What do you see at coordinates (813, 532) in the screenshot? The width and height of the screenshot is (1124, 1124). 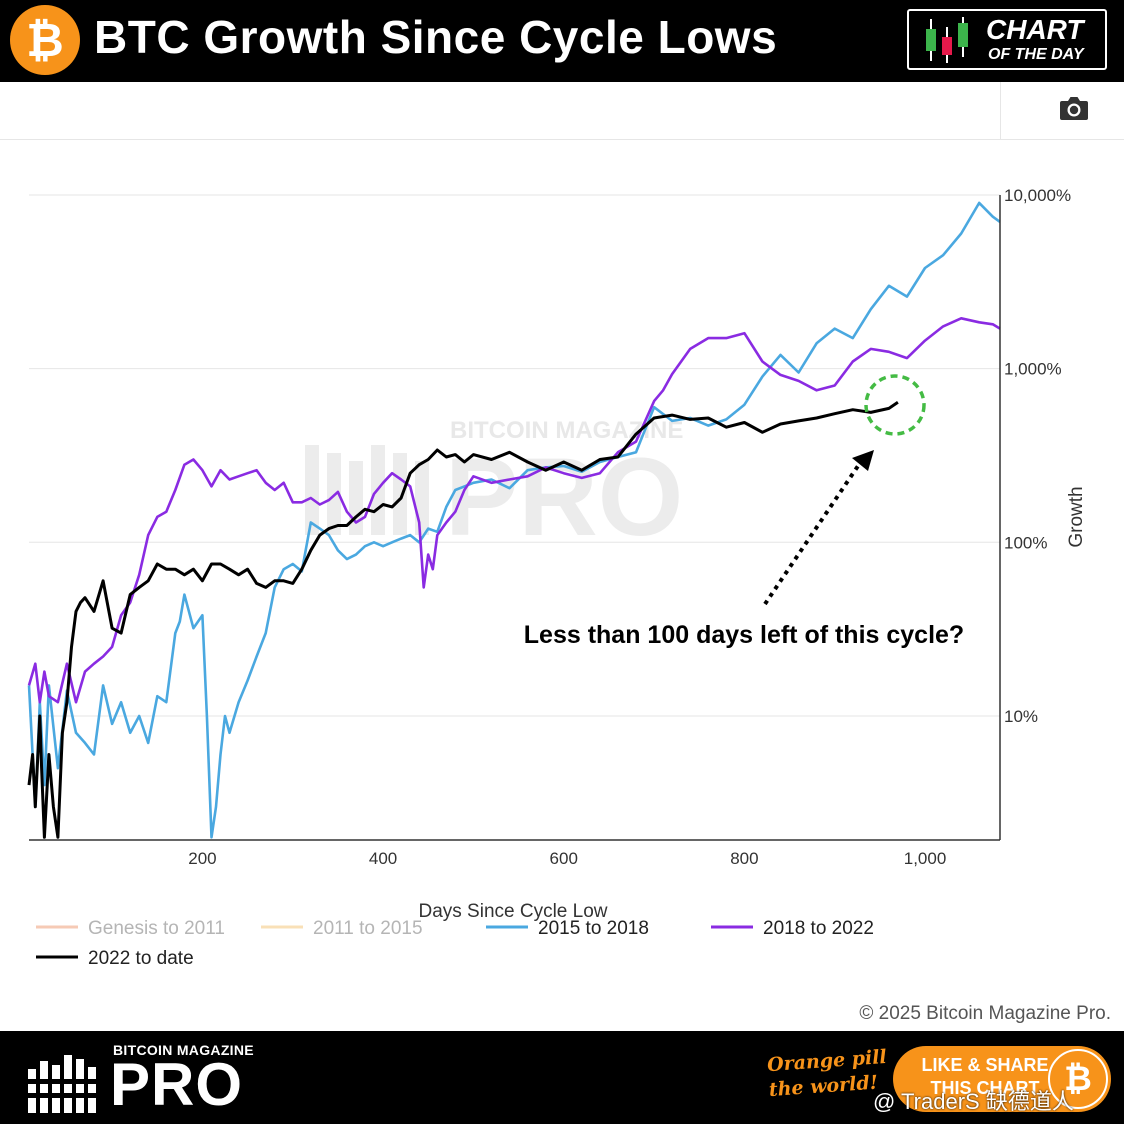 I see `annotation-arrow-line` at bounding box center [813, 532].